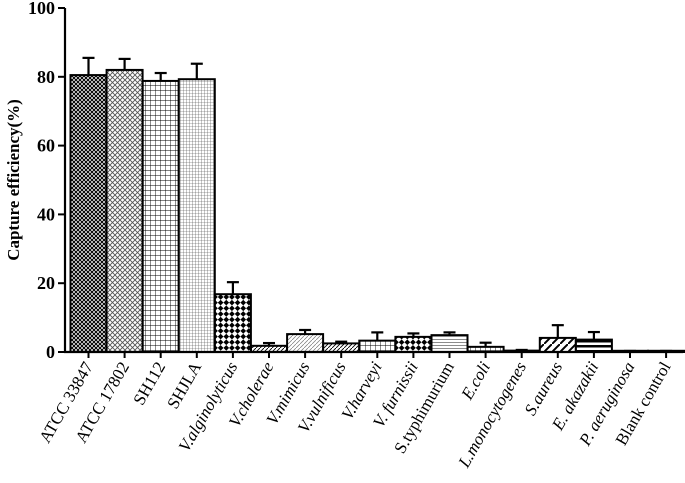  What do you see at coordinates (305, 331) in the screenshot?
I see `error-bar-v-mimicus` at bounding box center [305, 331].